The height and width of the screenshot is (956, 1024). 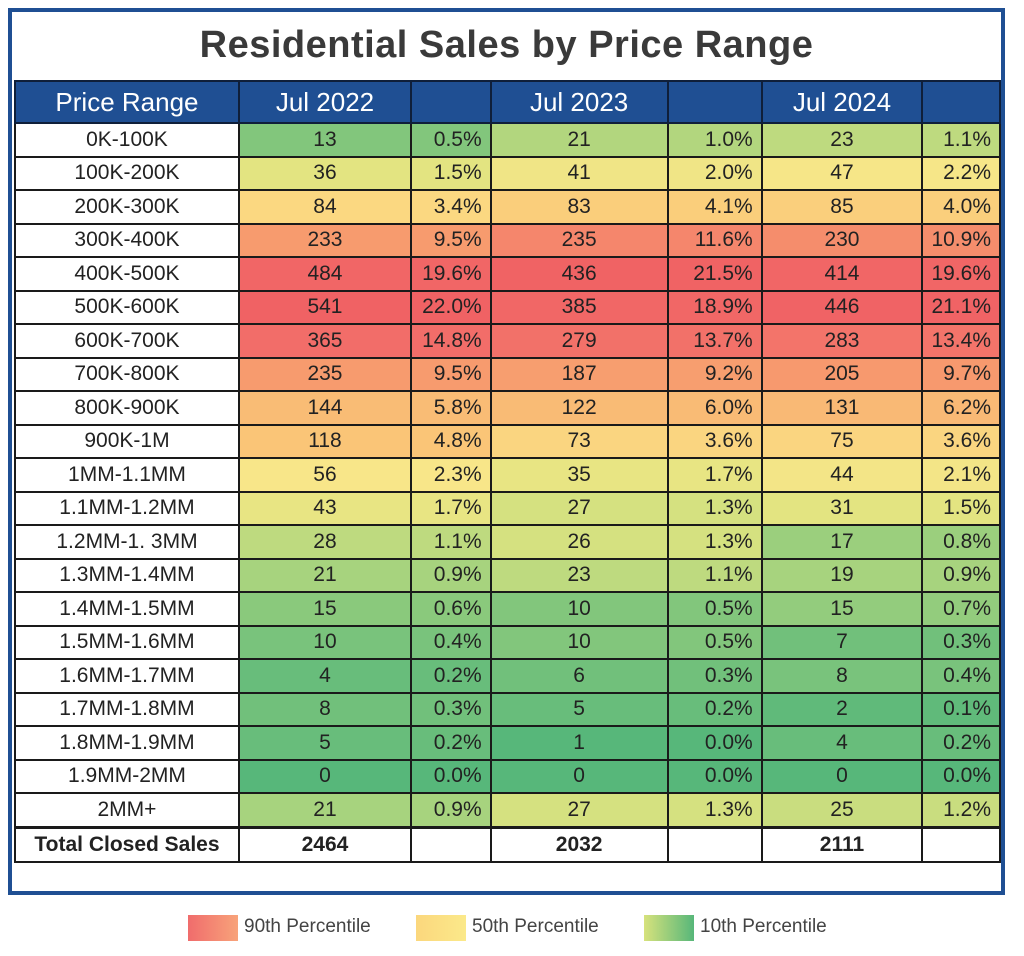 What do you see at coordinates (579, 844) in the screenshot?
I see `total-jul-2023: 2032` at bounding box center [579, 844].